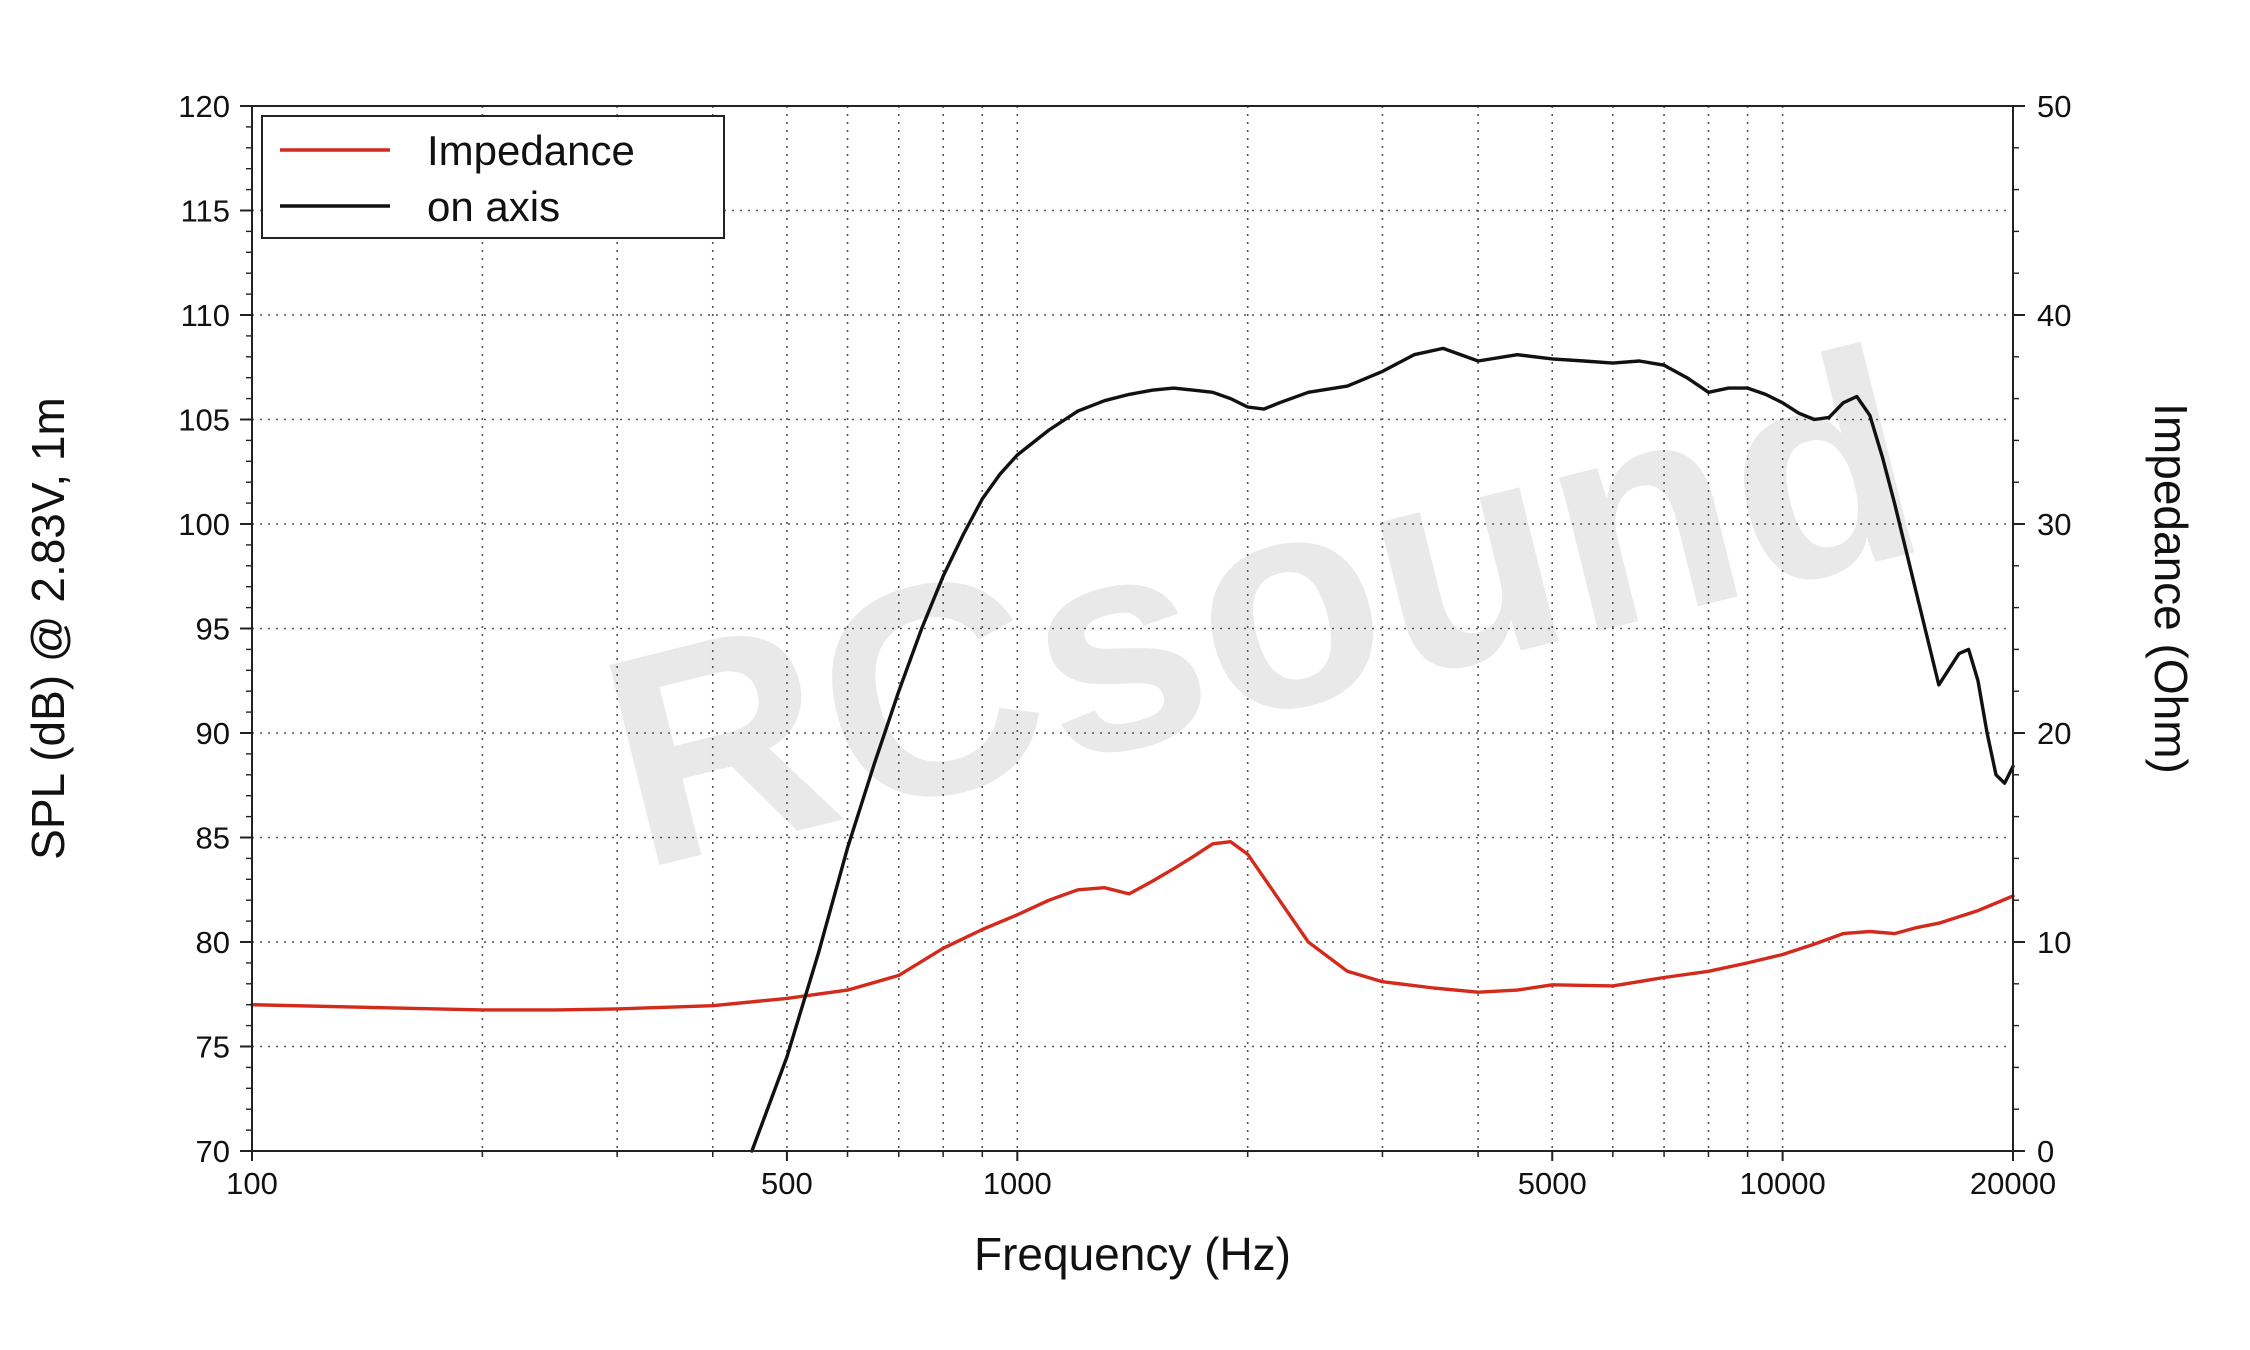 This screenshot has height=1350, width=2250. Describe the element at coordinates (205, 211) in the screenshot. I see `y-tick-label: 115` at that location.